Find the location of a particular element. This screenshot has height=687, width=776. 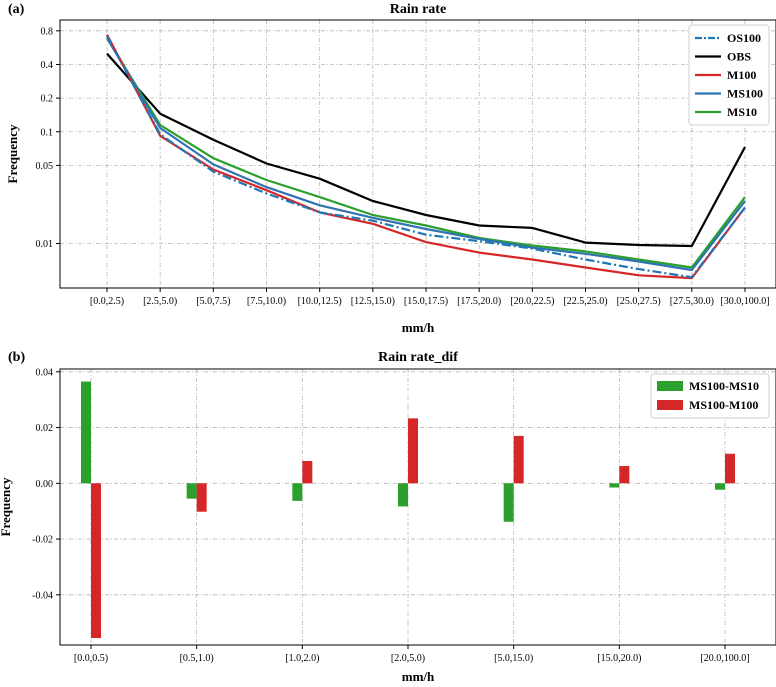

panel-a-xtick-label: [5.0,7.5) is located at coordinates (213, 301).